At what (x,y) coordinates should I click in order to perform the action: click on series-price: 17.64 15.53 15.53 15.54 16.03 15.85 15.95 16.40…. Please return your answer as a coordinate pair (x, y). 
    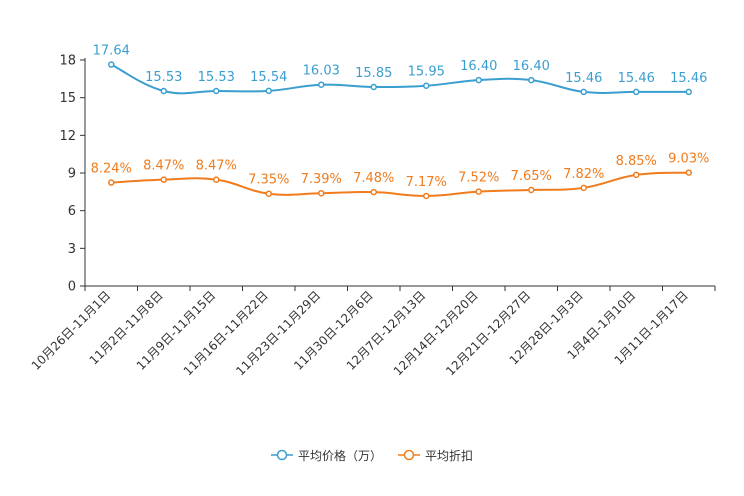
    Looking at the image, I should click on (400, 70).